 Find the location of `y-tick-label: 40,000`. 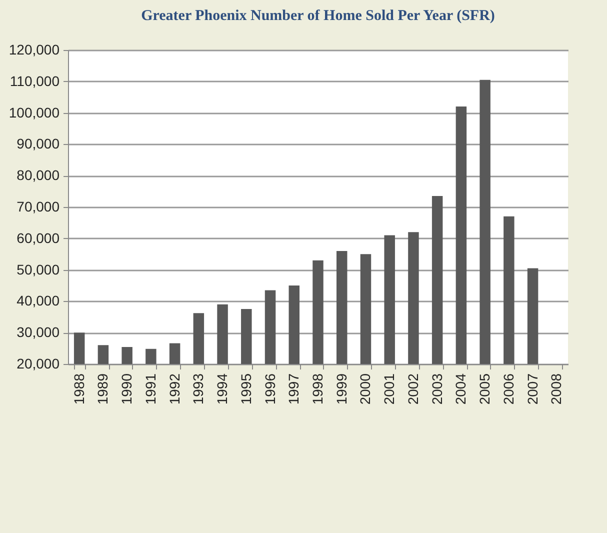

y-tick-label: 40,000 is located at coordinates (38, 300).